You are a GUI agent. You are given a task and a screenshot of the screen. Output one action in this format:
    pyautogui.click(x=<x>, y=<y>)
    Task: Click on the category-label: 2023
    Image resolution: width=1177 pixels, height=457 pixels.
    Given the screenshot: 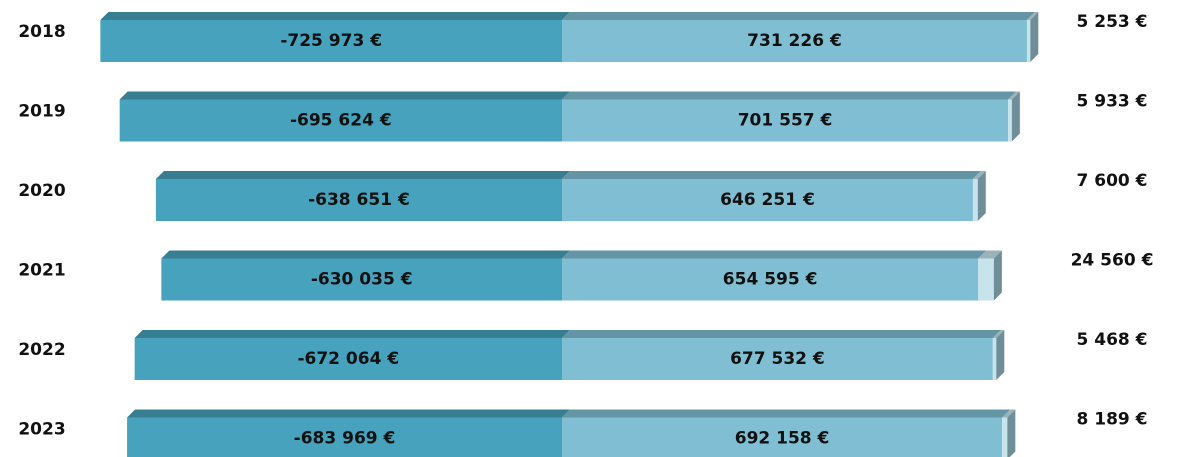 What is the action you would take?
    pyautogui.click(x=41, y=430)
    